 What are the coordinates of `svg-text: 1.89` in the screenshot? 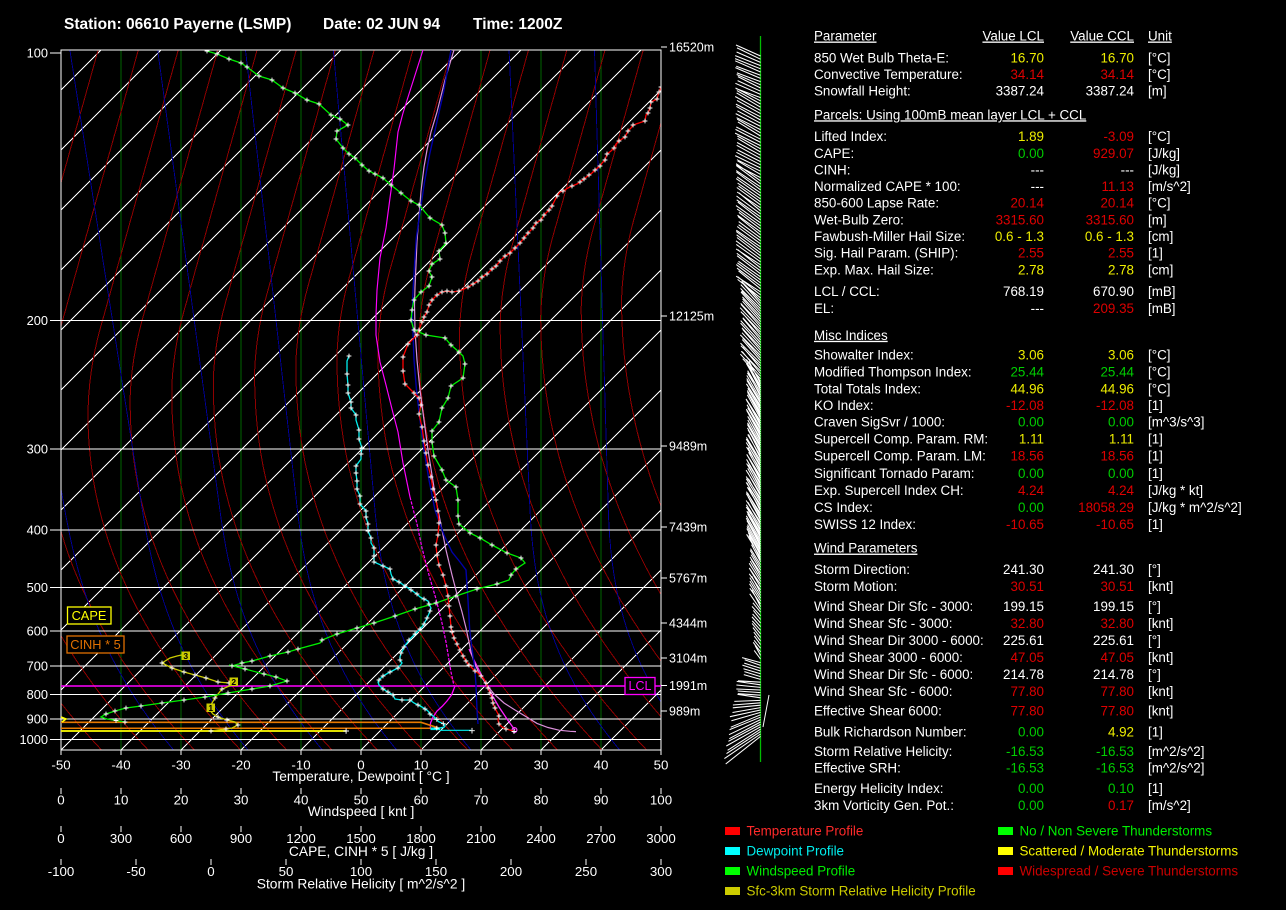 It's located at (1031, 136).